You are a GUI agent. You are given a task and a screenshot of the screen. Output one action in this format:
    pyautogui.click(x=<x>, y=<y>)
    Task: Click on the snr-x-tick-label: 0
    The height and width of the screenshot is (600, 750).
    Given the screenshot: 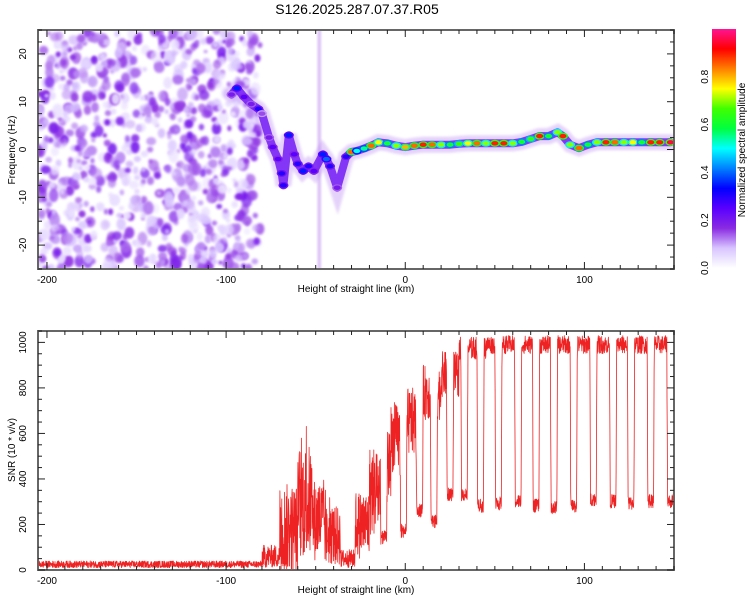 What is the action you would take?
    pyautogui.click(x=405, y=581)
    